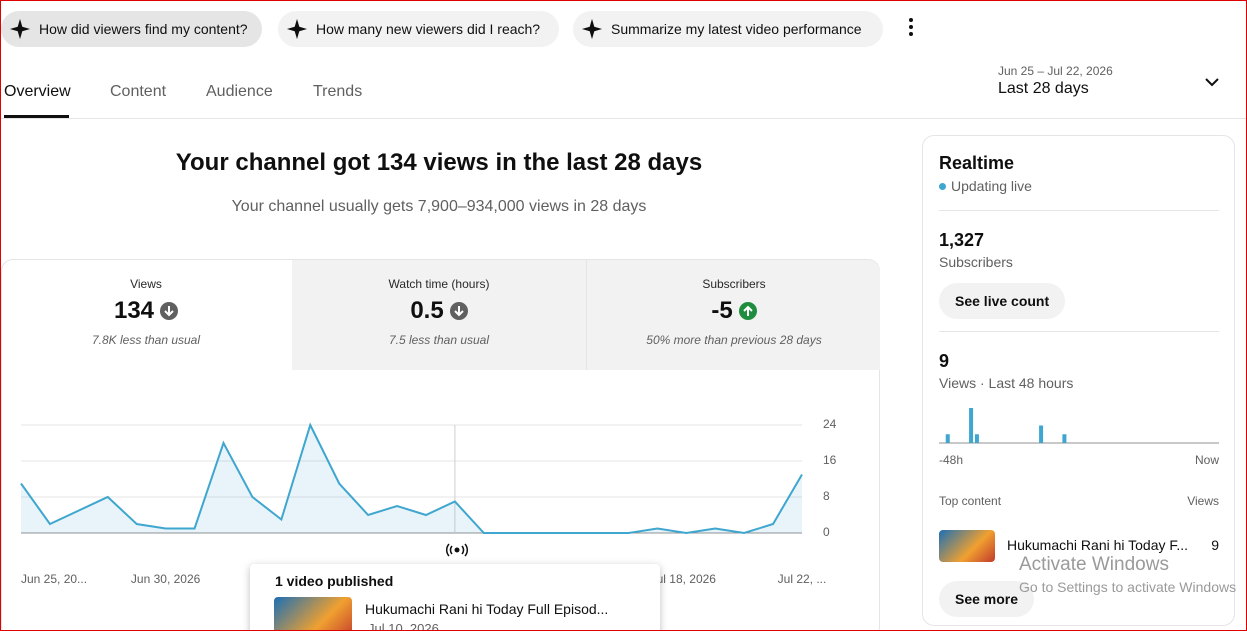  What do you see at coordinates (1203, 501) in the screenshot?
I see `views-header: Views` at bounding box center [1203, 501].